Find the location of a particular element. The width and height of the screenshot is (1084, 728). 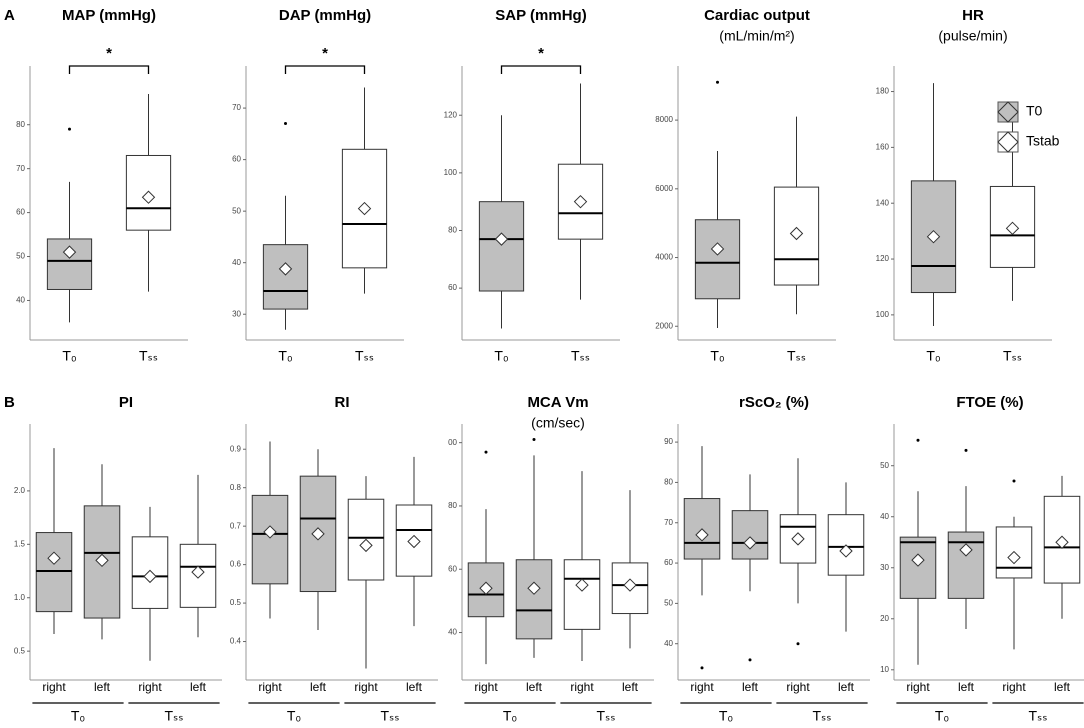

y-tick-label: 90 is located at coordinates (668, 441).